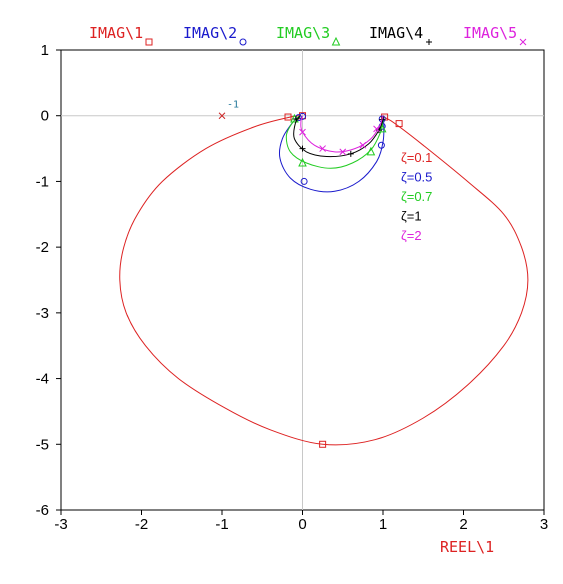 This screenshot has height=584, width=563. Describe the element at coordinates (416, 157) in the screenshot. I see `zeta-label-1: ζ=0.1` at that location.